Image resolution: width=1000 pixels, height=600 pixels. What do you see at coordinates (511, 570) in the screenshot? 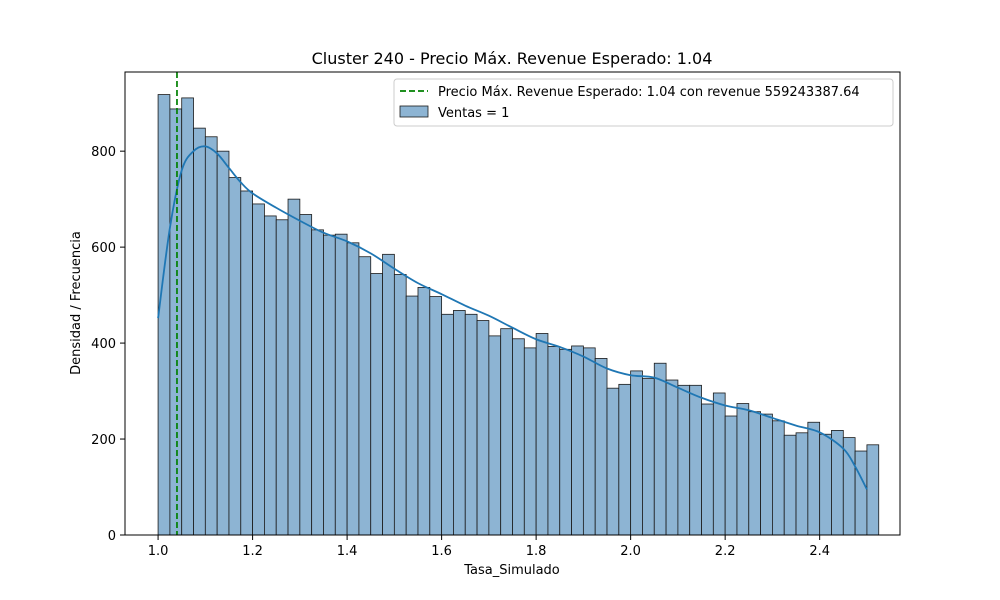
I see `x-axis-label: Tasa_Simulado` at bounding box center [511, 570].